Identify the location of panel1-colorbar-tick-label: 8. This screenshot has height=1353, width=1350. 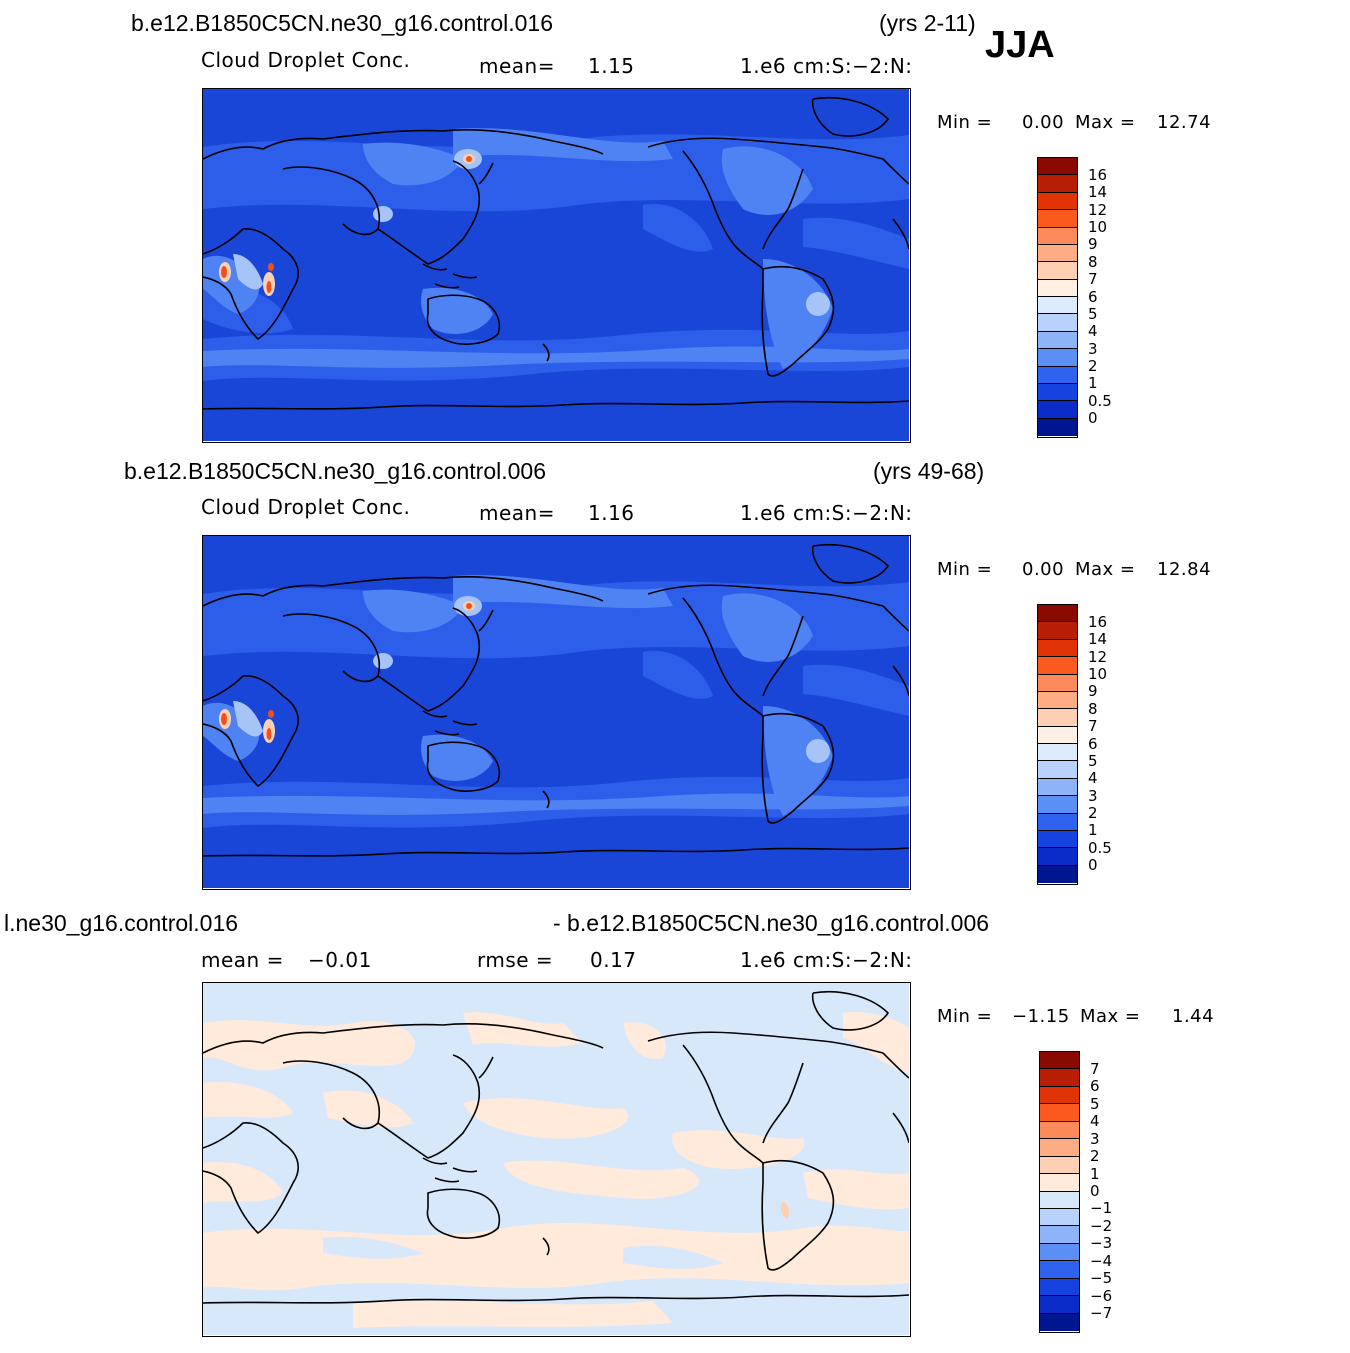
(1093, 261).